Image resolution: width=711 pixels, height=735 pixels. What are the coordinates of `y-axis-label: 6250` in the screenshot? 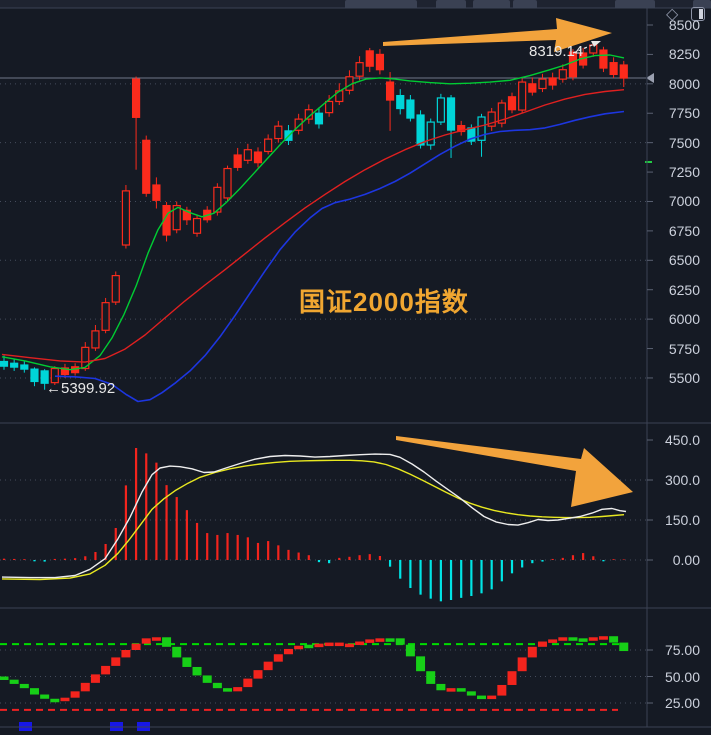 It's located at (684, 289).